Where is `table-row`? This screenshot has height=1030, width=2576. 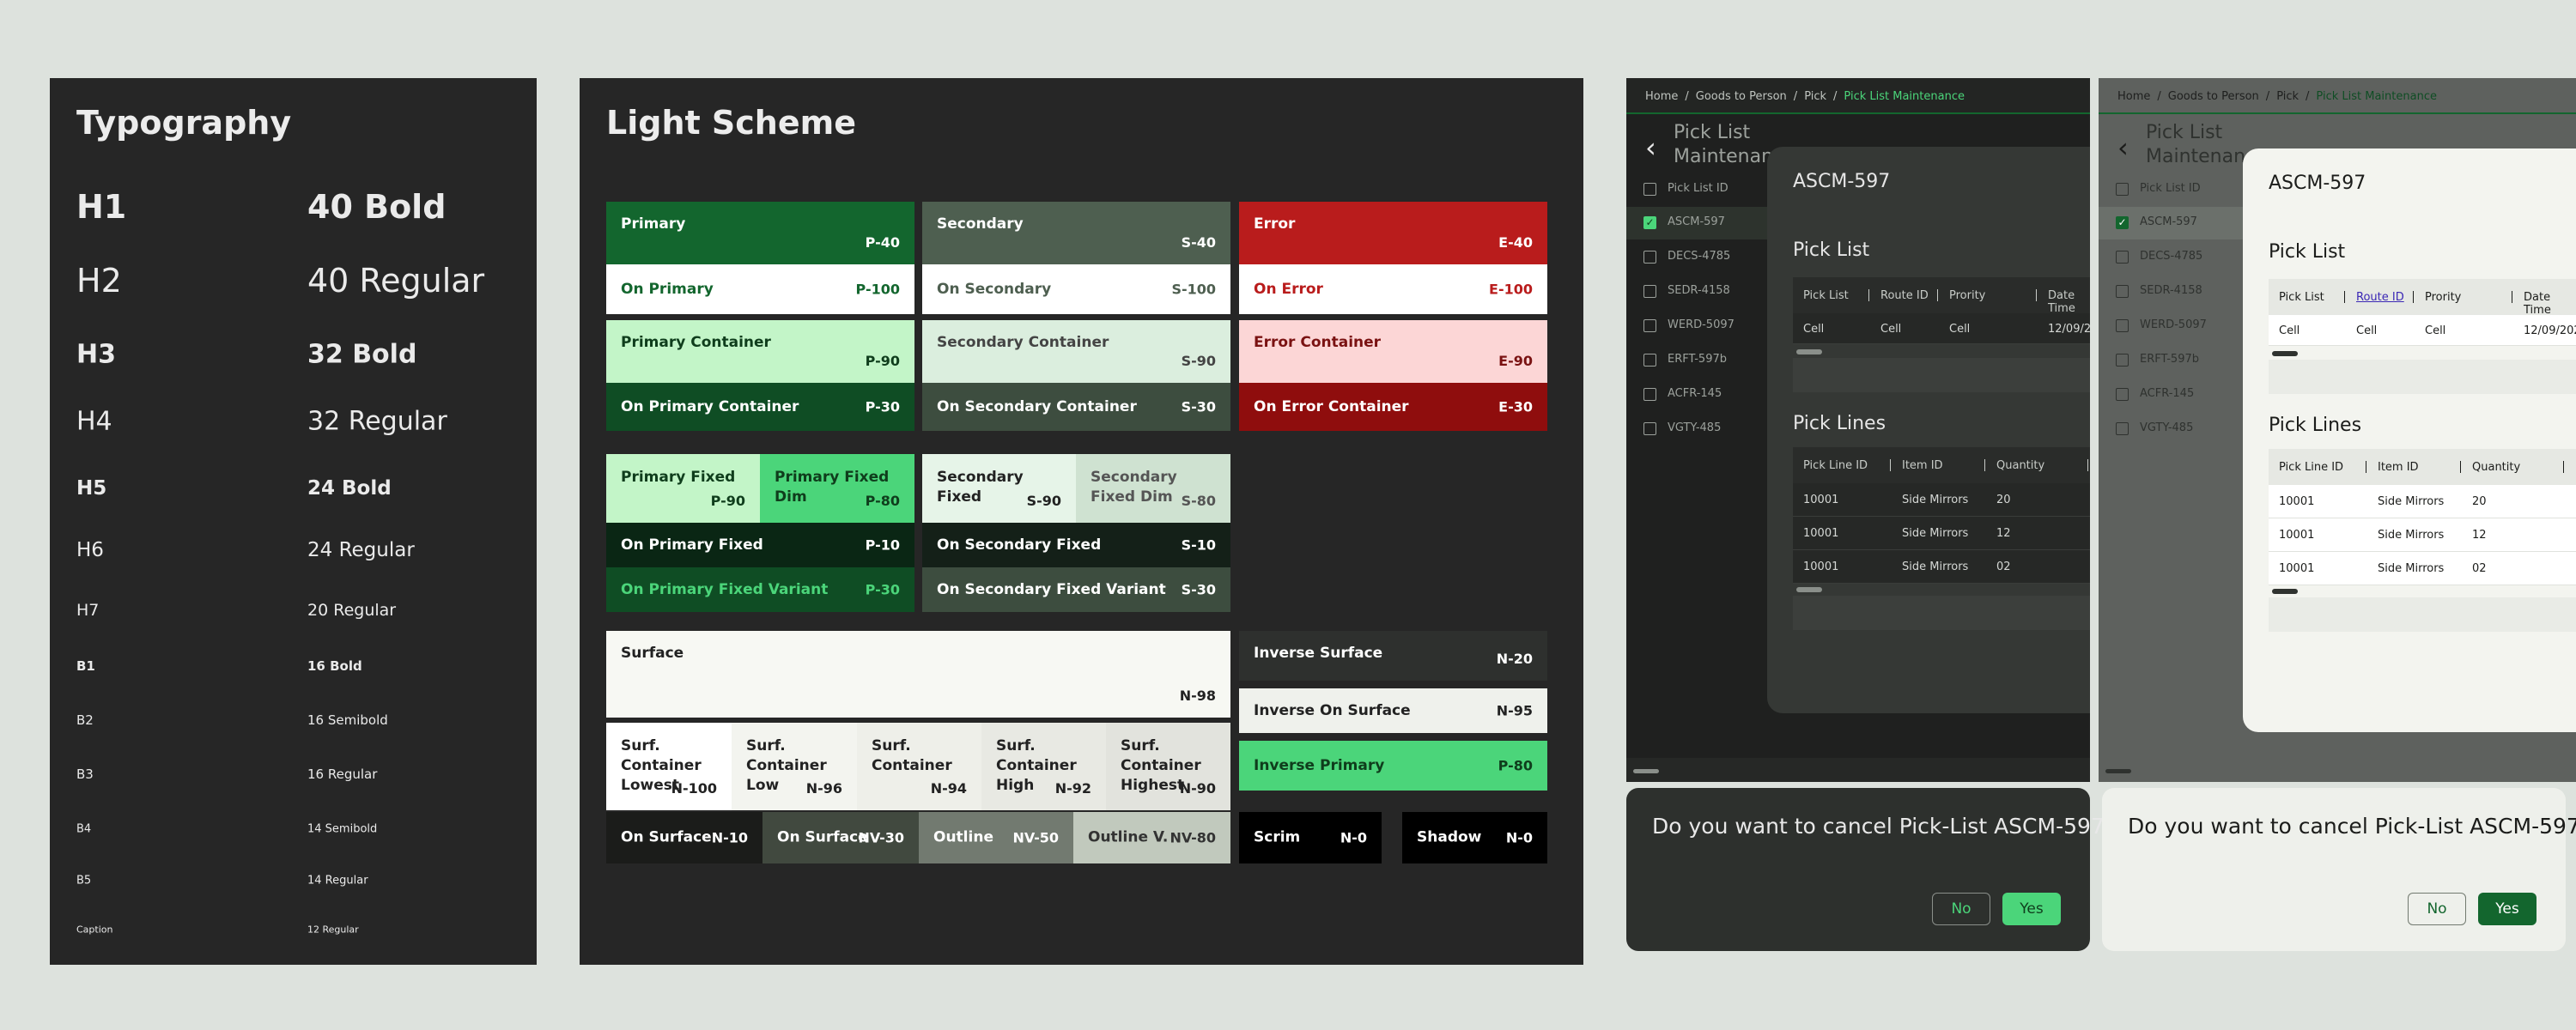 table-row is located at coordinates (1941, 500).